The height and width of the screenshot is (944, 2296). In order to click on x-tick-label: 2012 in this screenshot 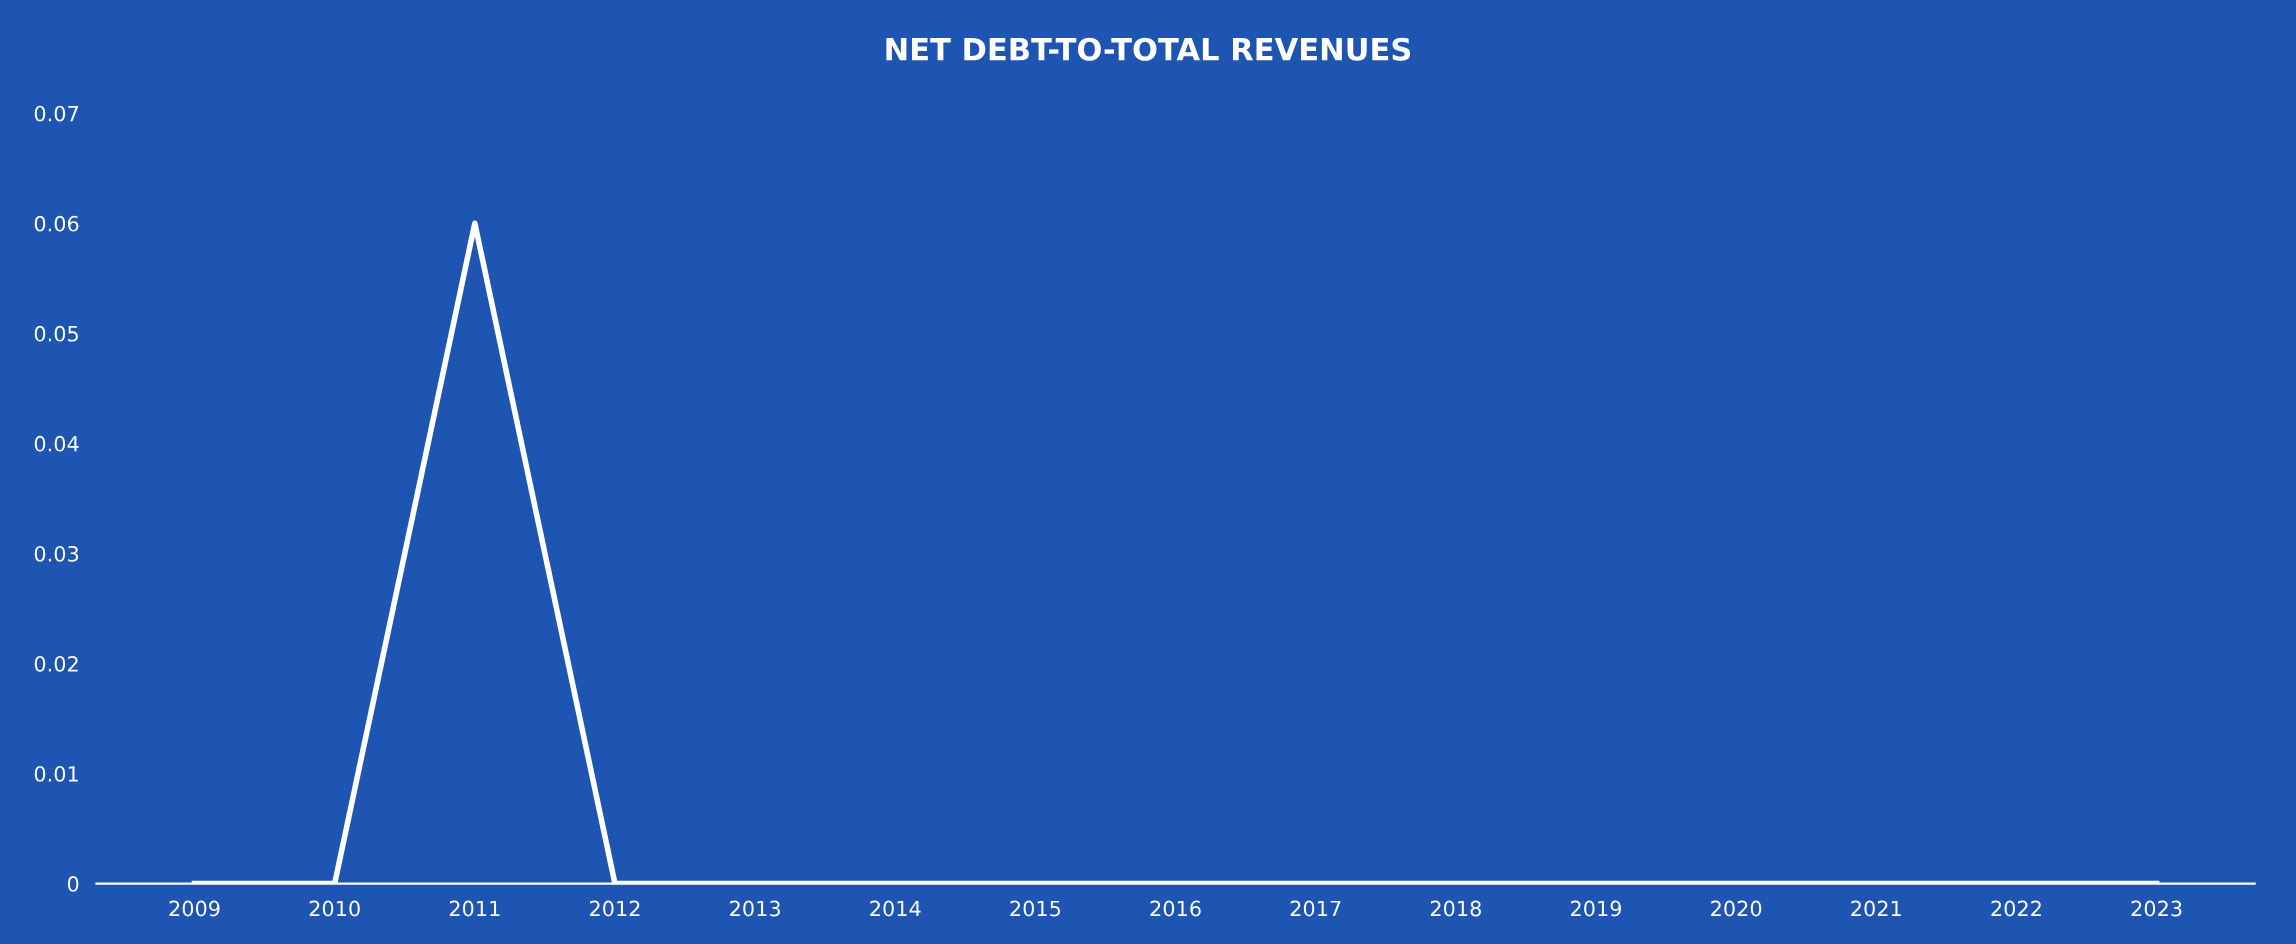, I will do `click(614, 908)`.